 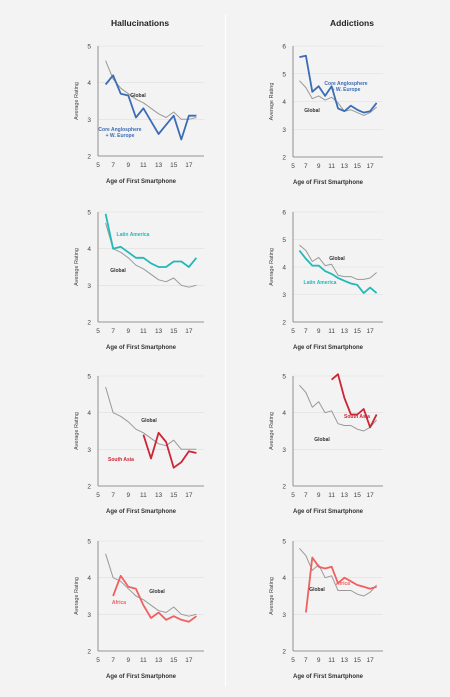 I want to click on column-divider, so click(x=225, y=350).